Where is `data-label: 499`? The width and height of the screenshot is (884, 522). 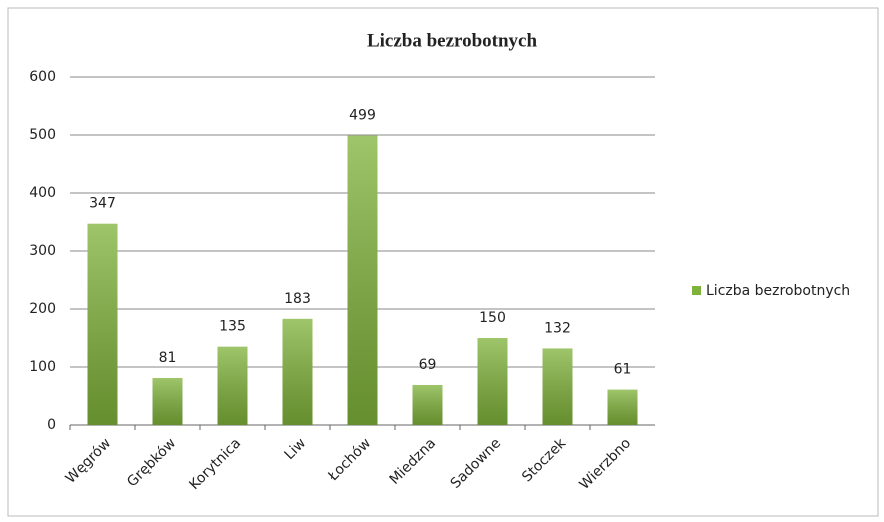 data-label: 499 is located at coordinates (362, 116).